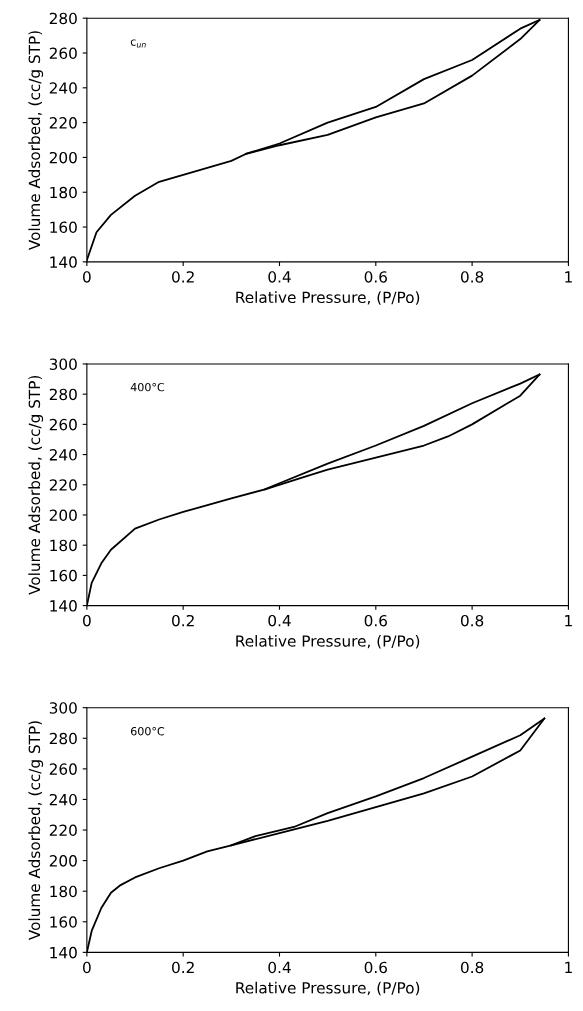 This screenshot has height=1011, width=583. What do you see at coordinates (147, 731) in the screenshot?
I see `annotation: 600°C` at bounding box center [147, 731].